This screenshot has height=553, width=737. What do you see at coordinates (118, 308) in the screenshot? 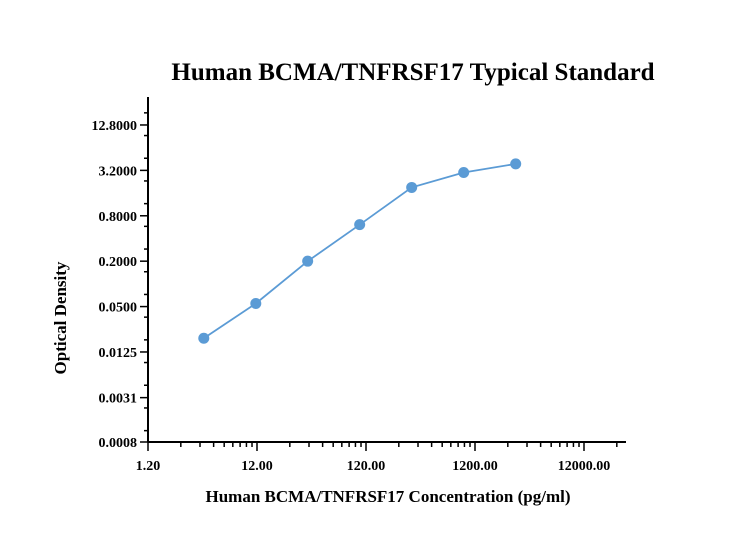
I see `y-tick-label: 0.0500` at bounding box center [118, 308].